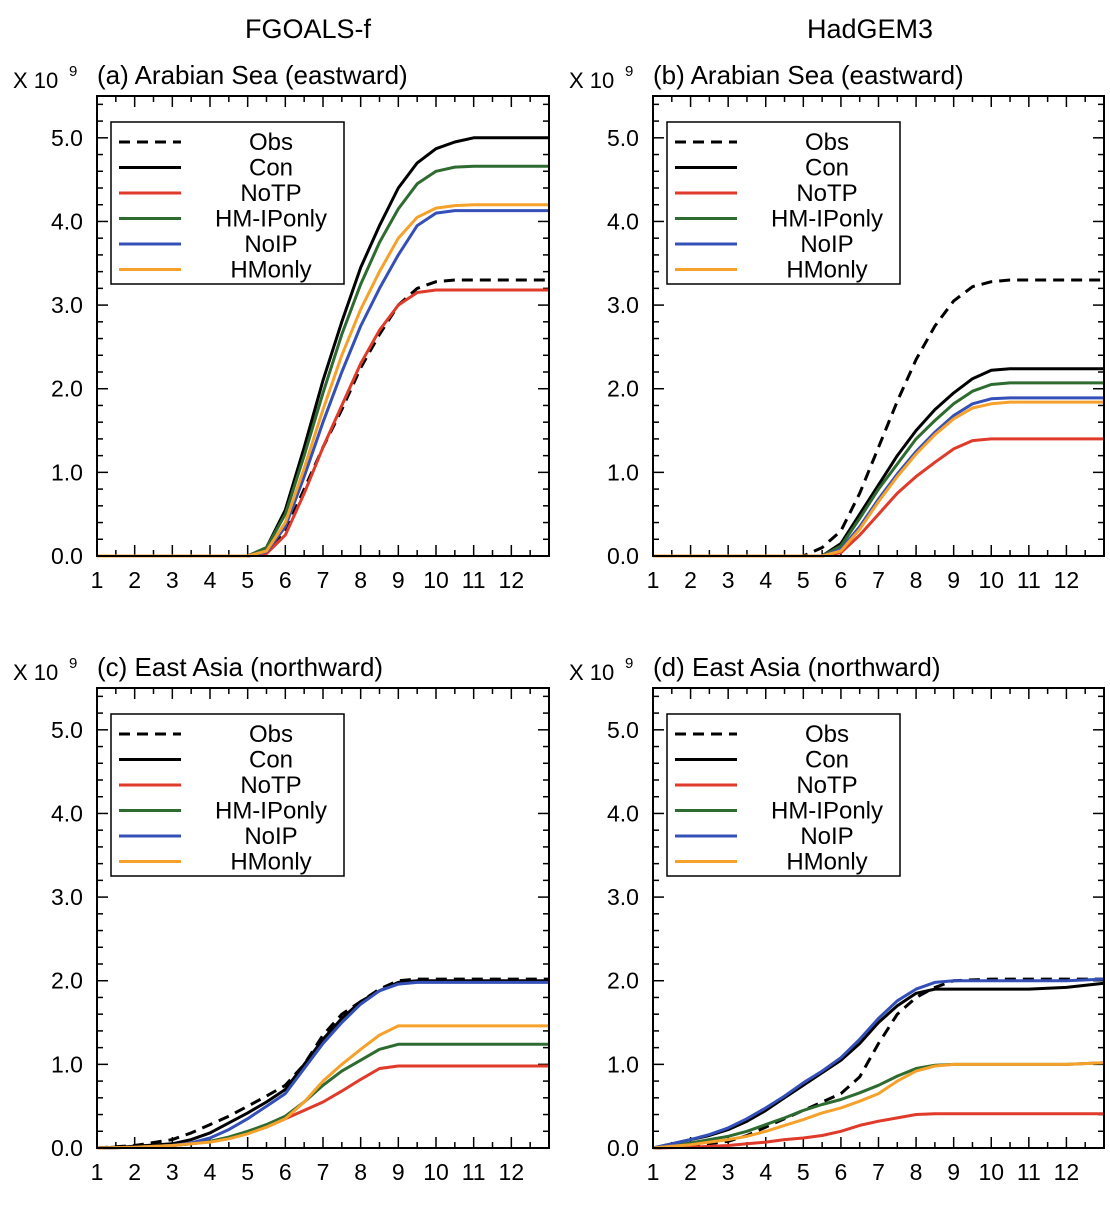 The height and width of the screenshot is (1207, 1110). Describe the element at coordinates (308, 29) in the screenshot. I see `column-title-left: FGOALS-f` at that location.